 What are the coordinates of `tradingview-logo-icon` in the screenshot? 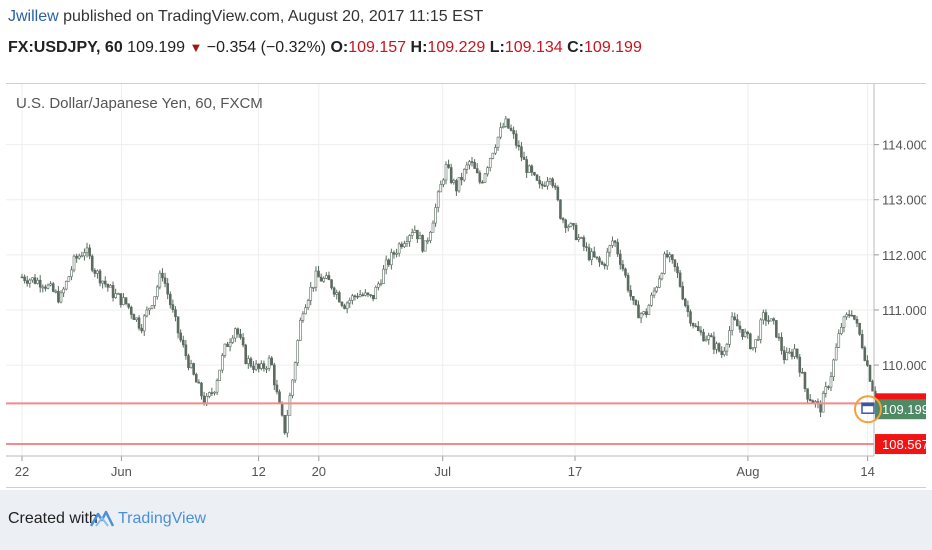 It's located at (102, 520).